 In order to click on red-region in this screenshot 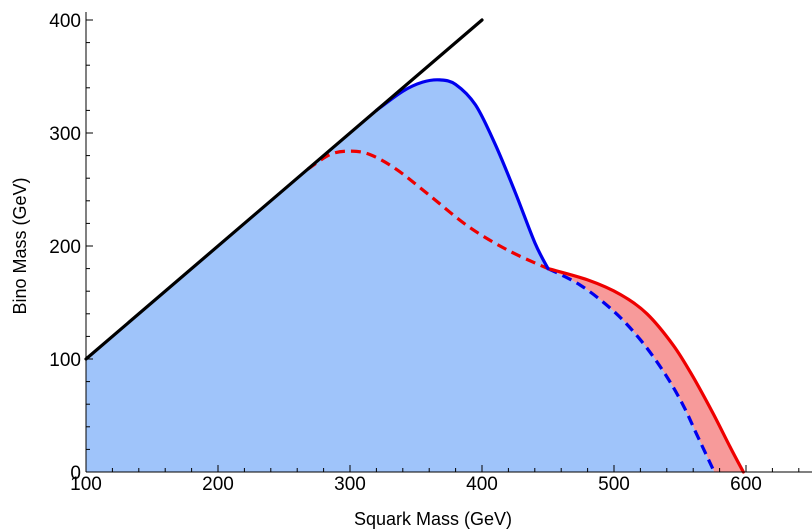, I will do `click(646, 370)`.